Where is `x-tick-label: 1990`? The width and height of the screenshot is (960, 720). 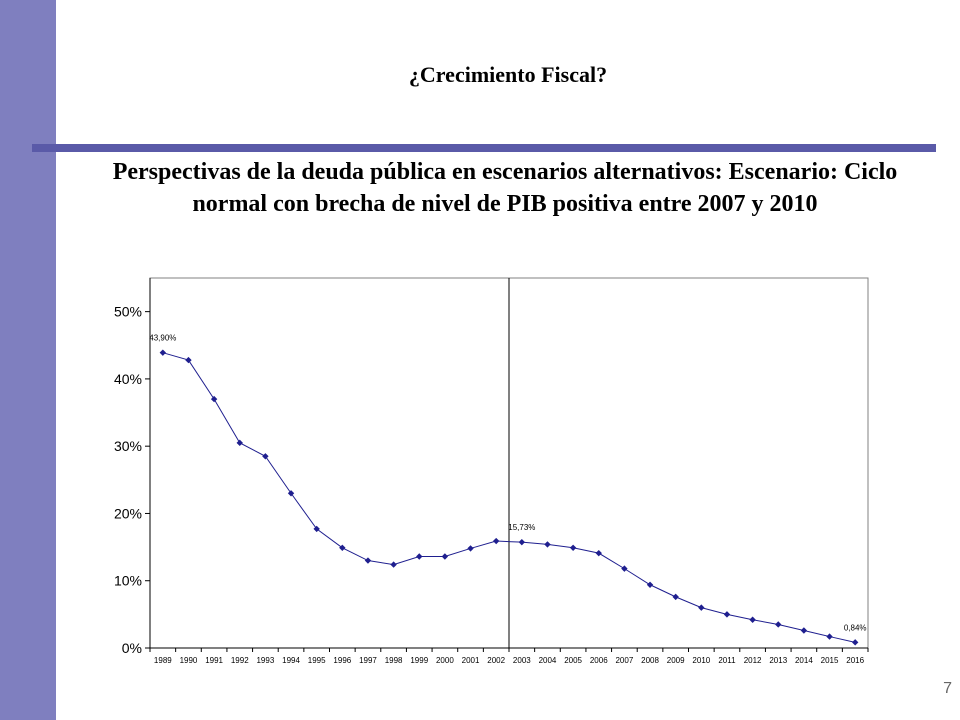 x-tick-label: 1990 is located at coordinates (189, 660).